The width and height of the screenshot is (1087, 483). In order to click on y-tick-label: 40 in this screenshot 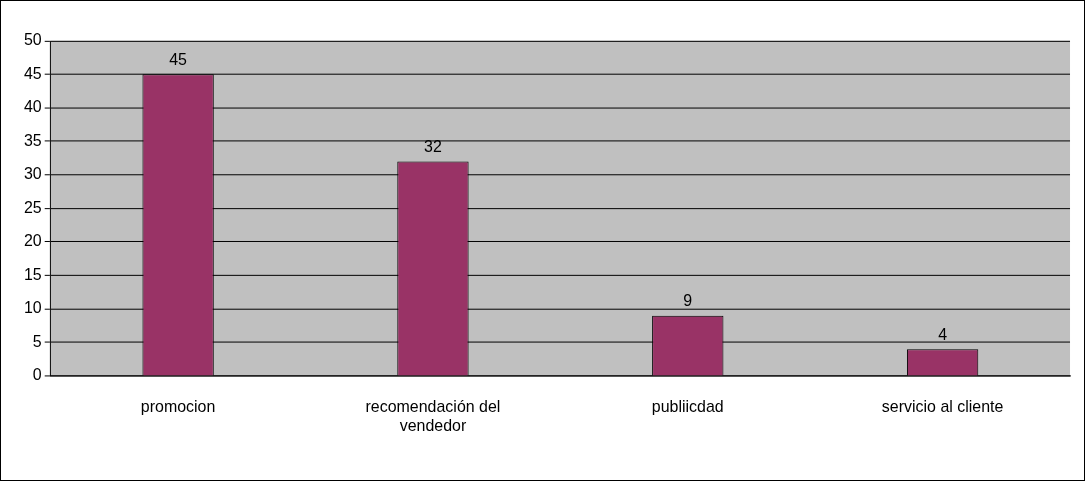, I will do `click(32, 107)`.